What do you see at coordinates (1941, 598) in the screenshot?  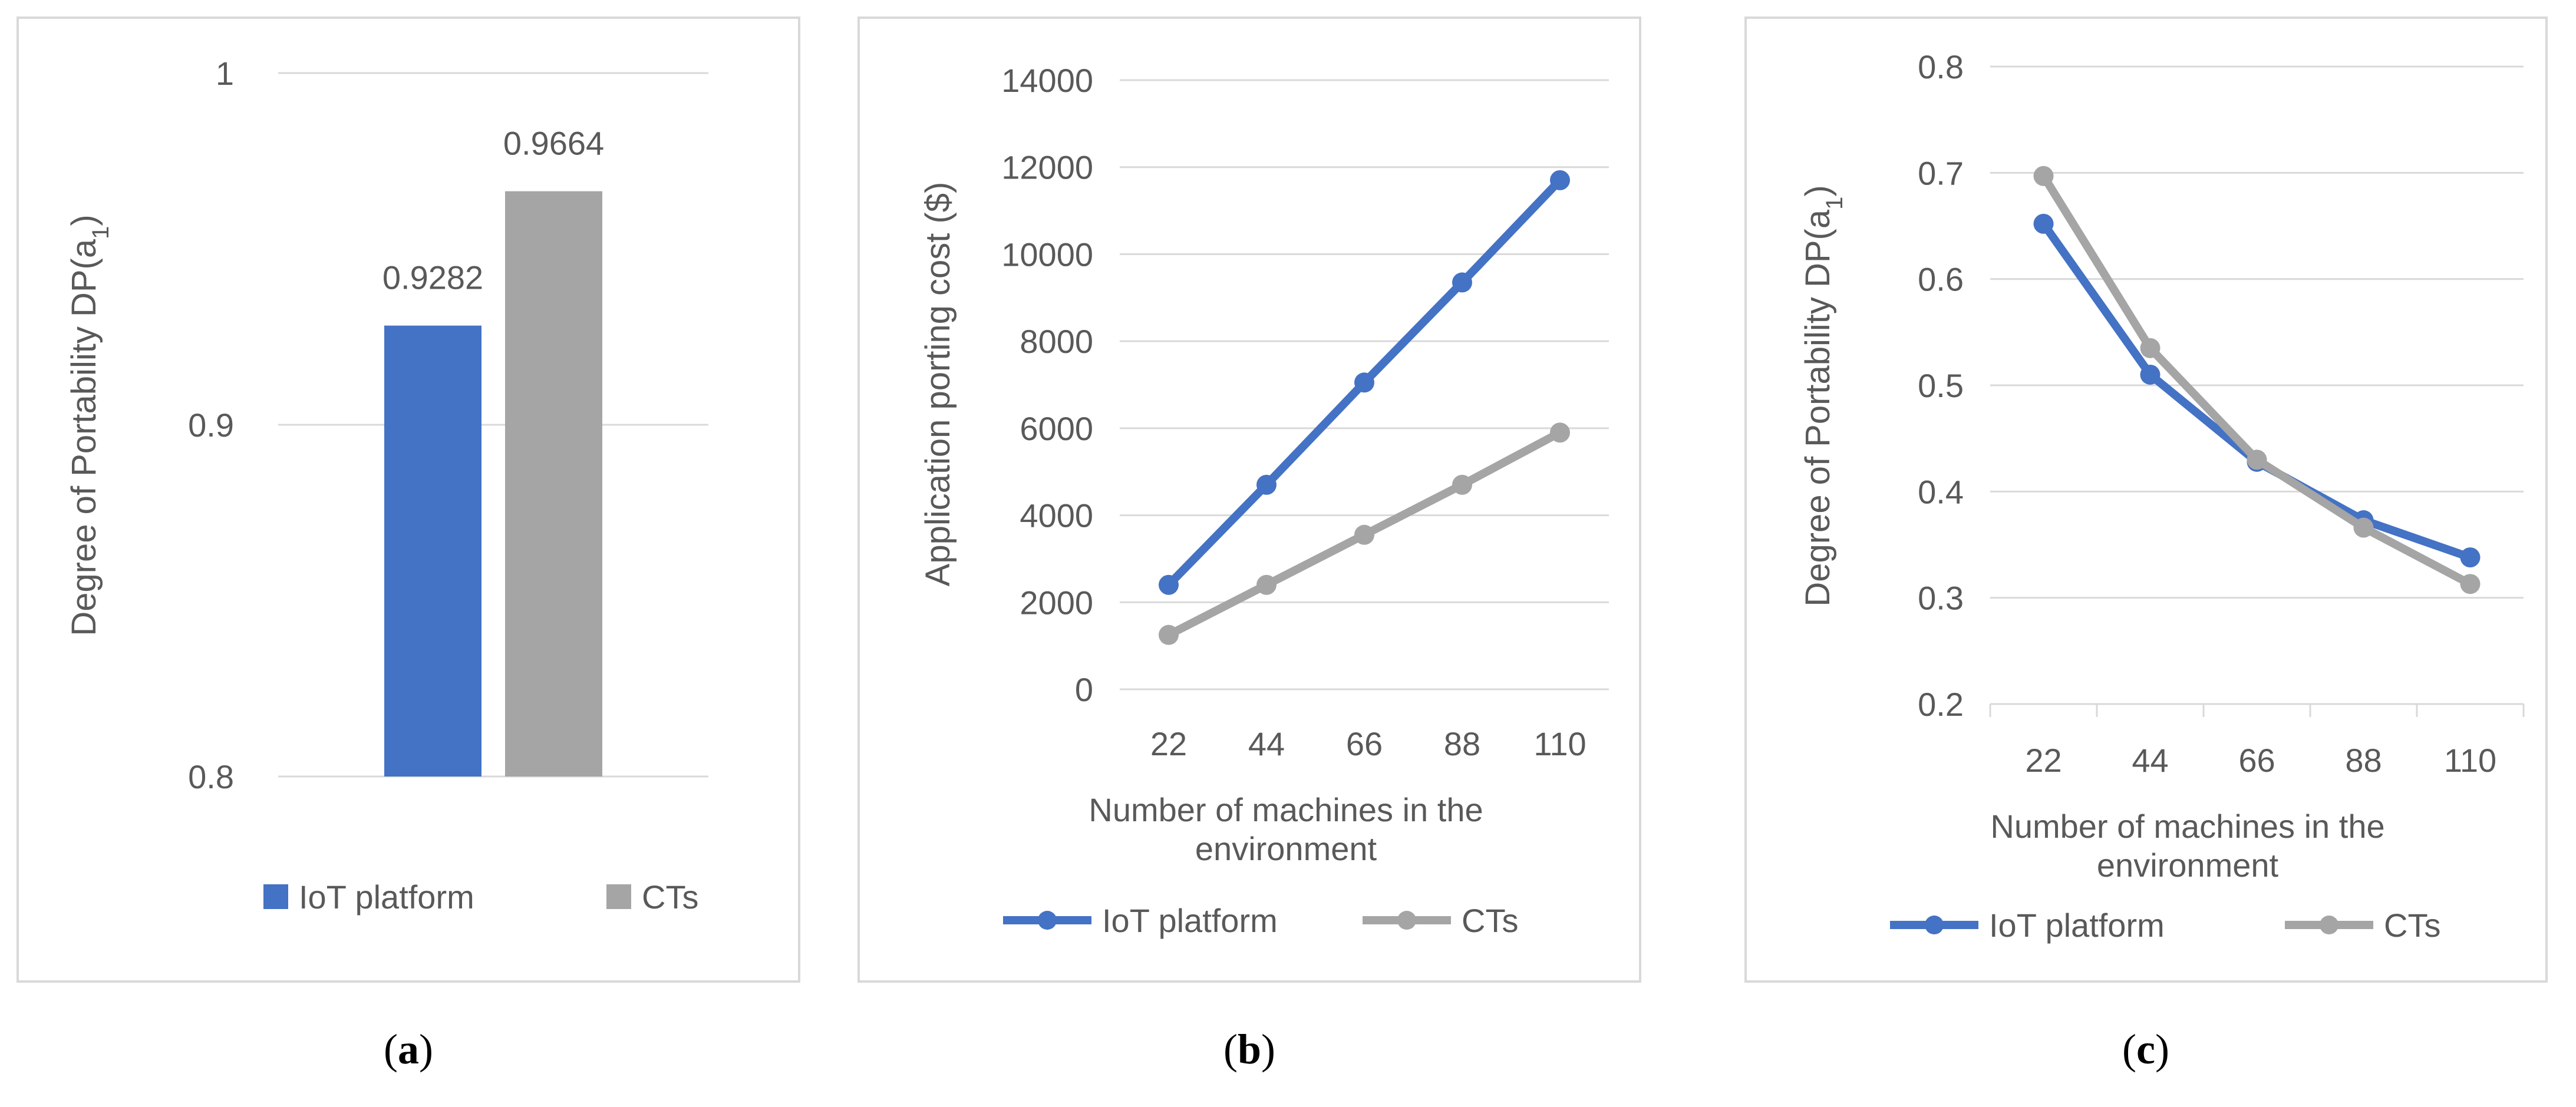 I see `y-tick-label: 0.3` at bounding box center [1941, 598].